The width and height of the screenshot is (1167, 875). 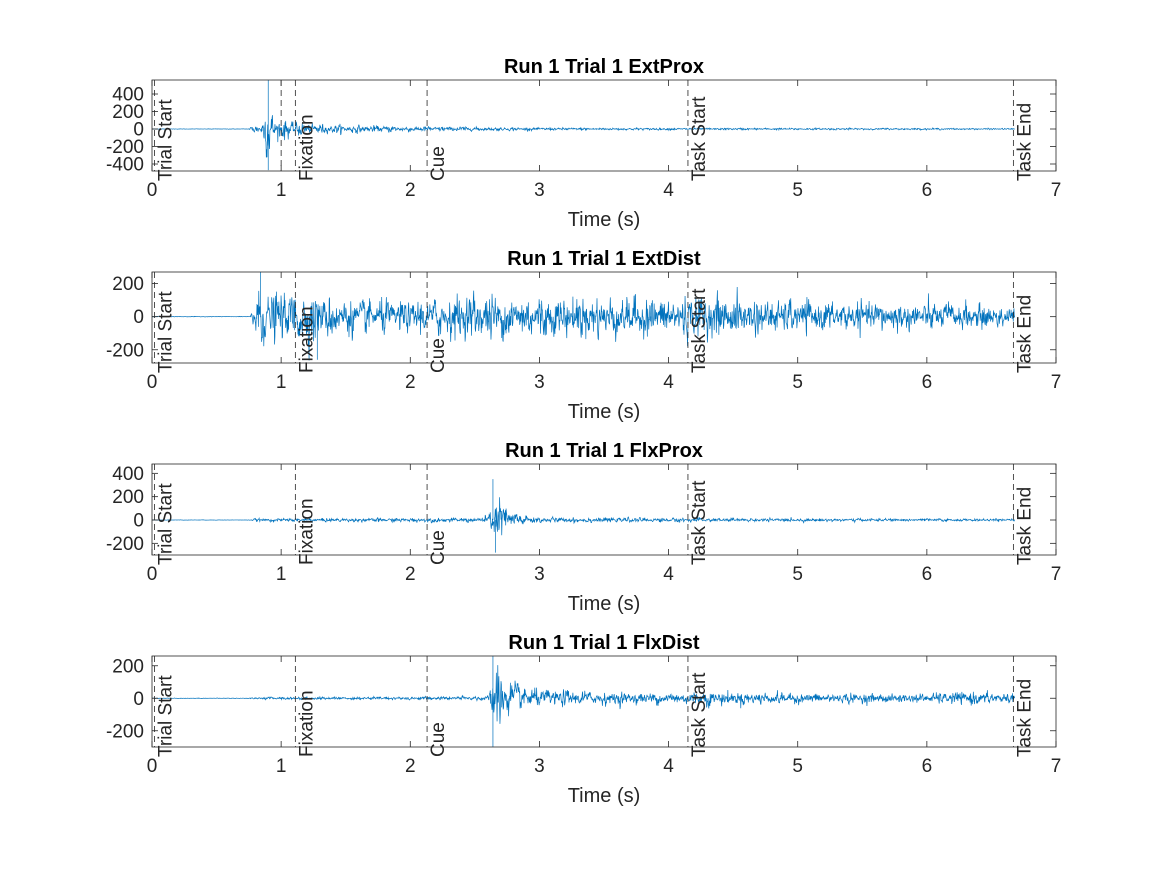 What do you see at coordinates (604, 451) in the screenshot?
I see `chart-title: Run 1 Trial 1 FlxProx` at bounding box center [604, 451].